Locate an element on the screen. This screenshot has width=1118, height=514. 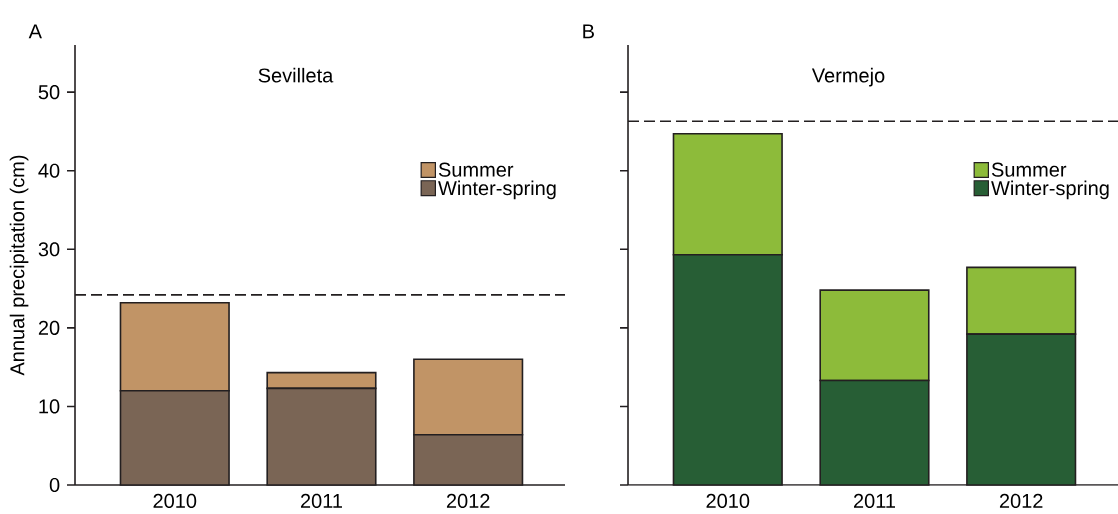
text: B is located at coordinates (588, 31).